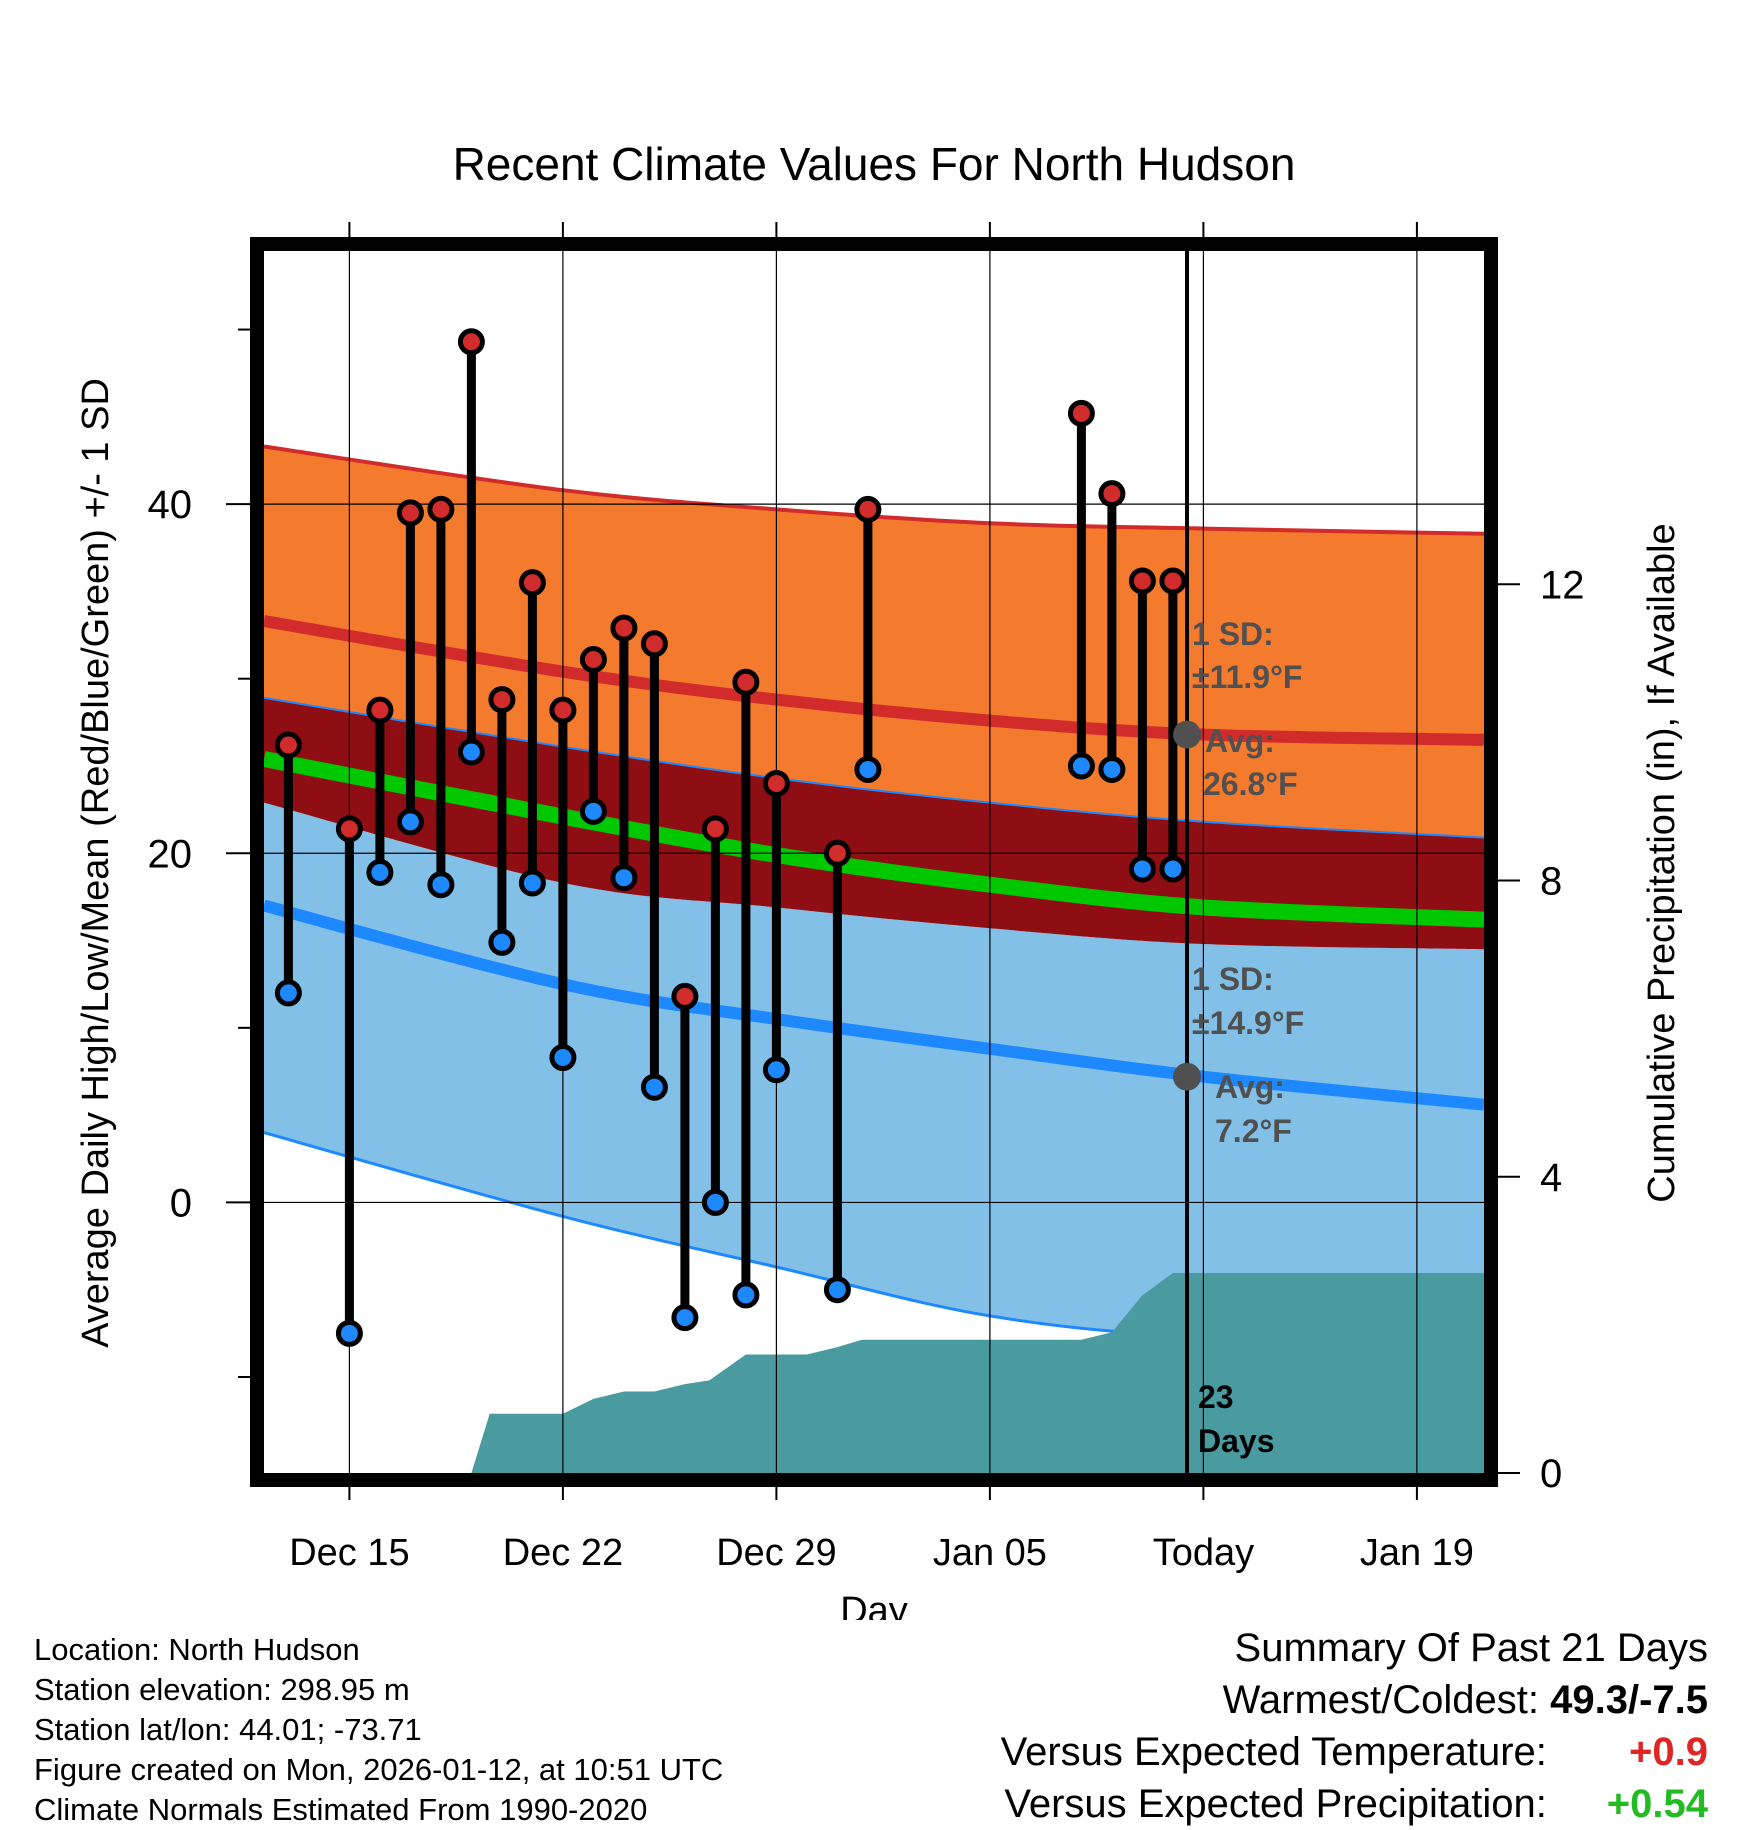 The height and width of the screenshot is (1830, 1748). I want to click on x-tick-label: Jan 05, so click(990, 1553).